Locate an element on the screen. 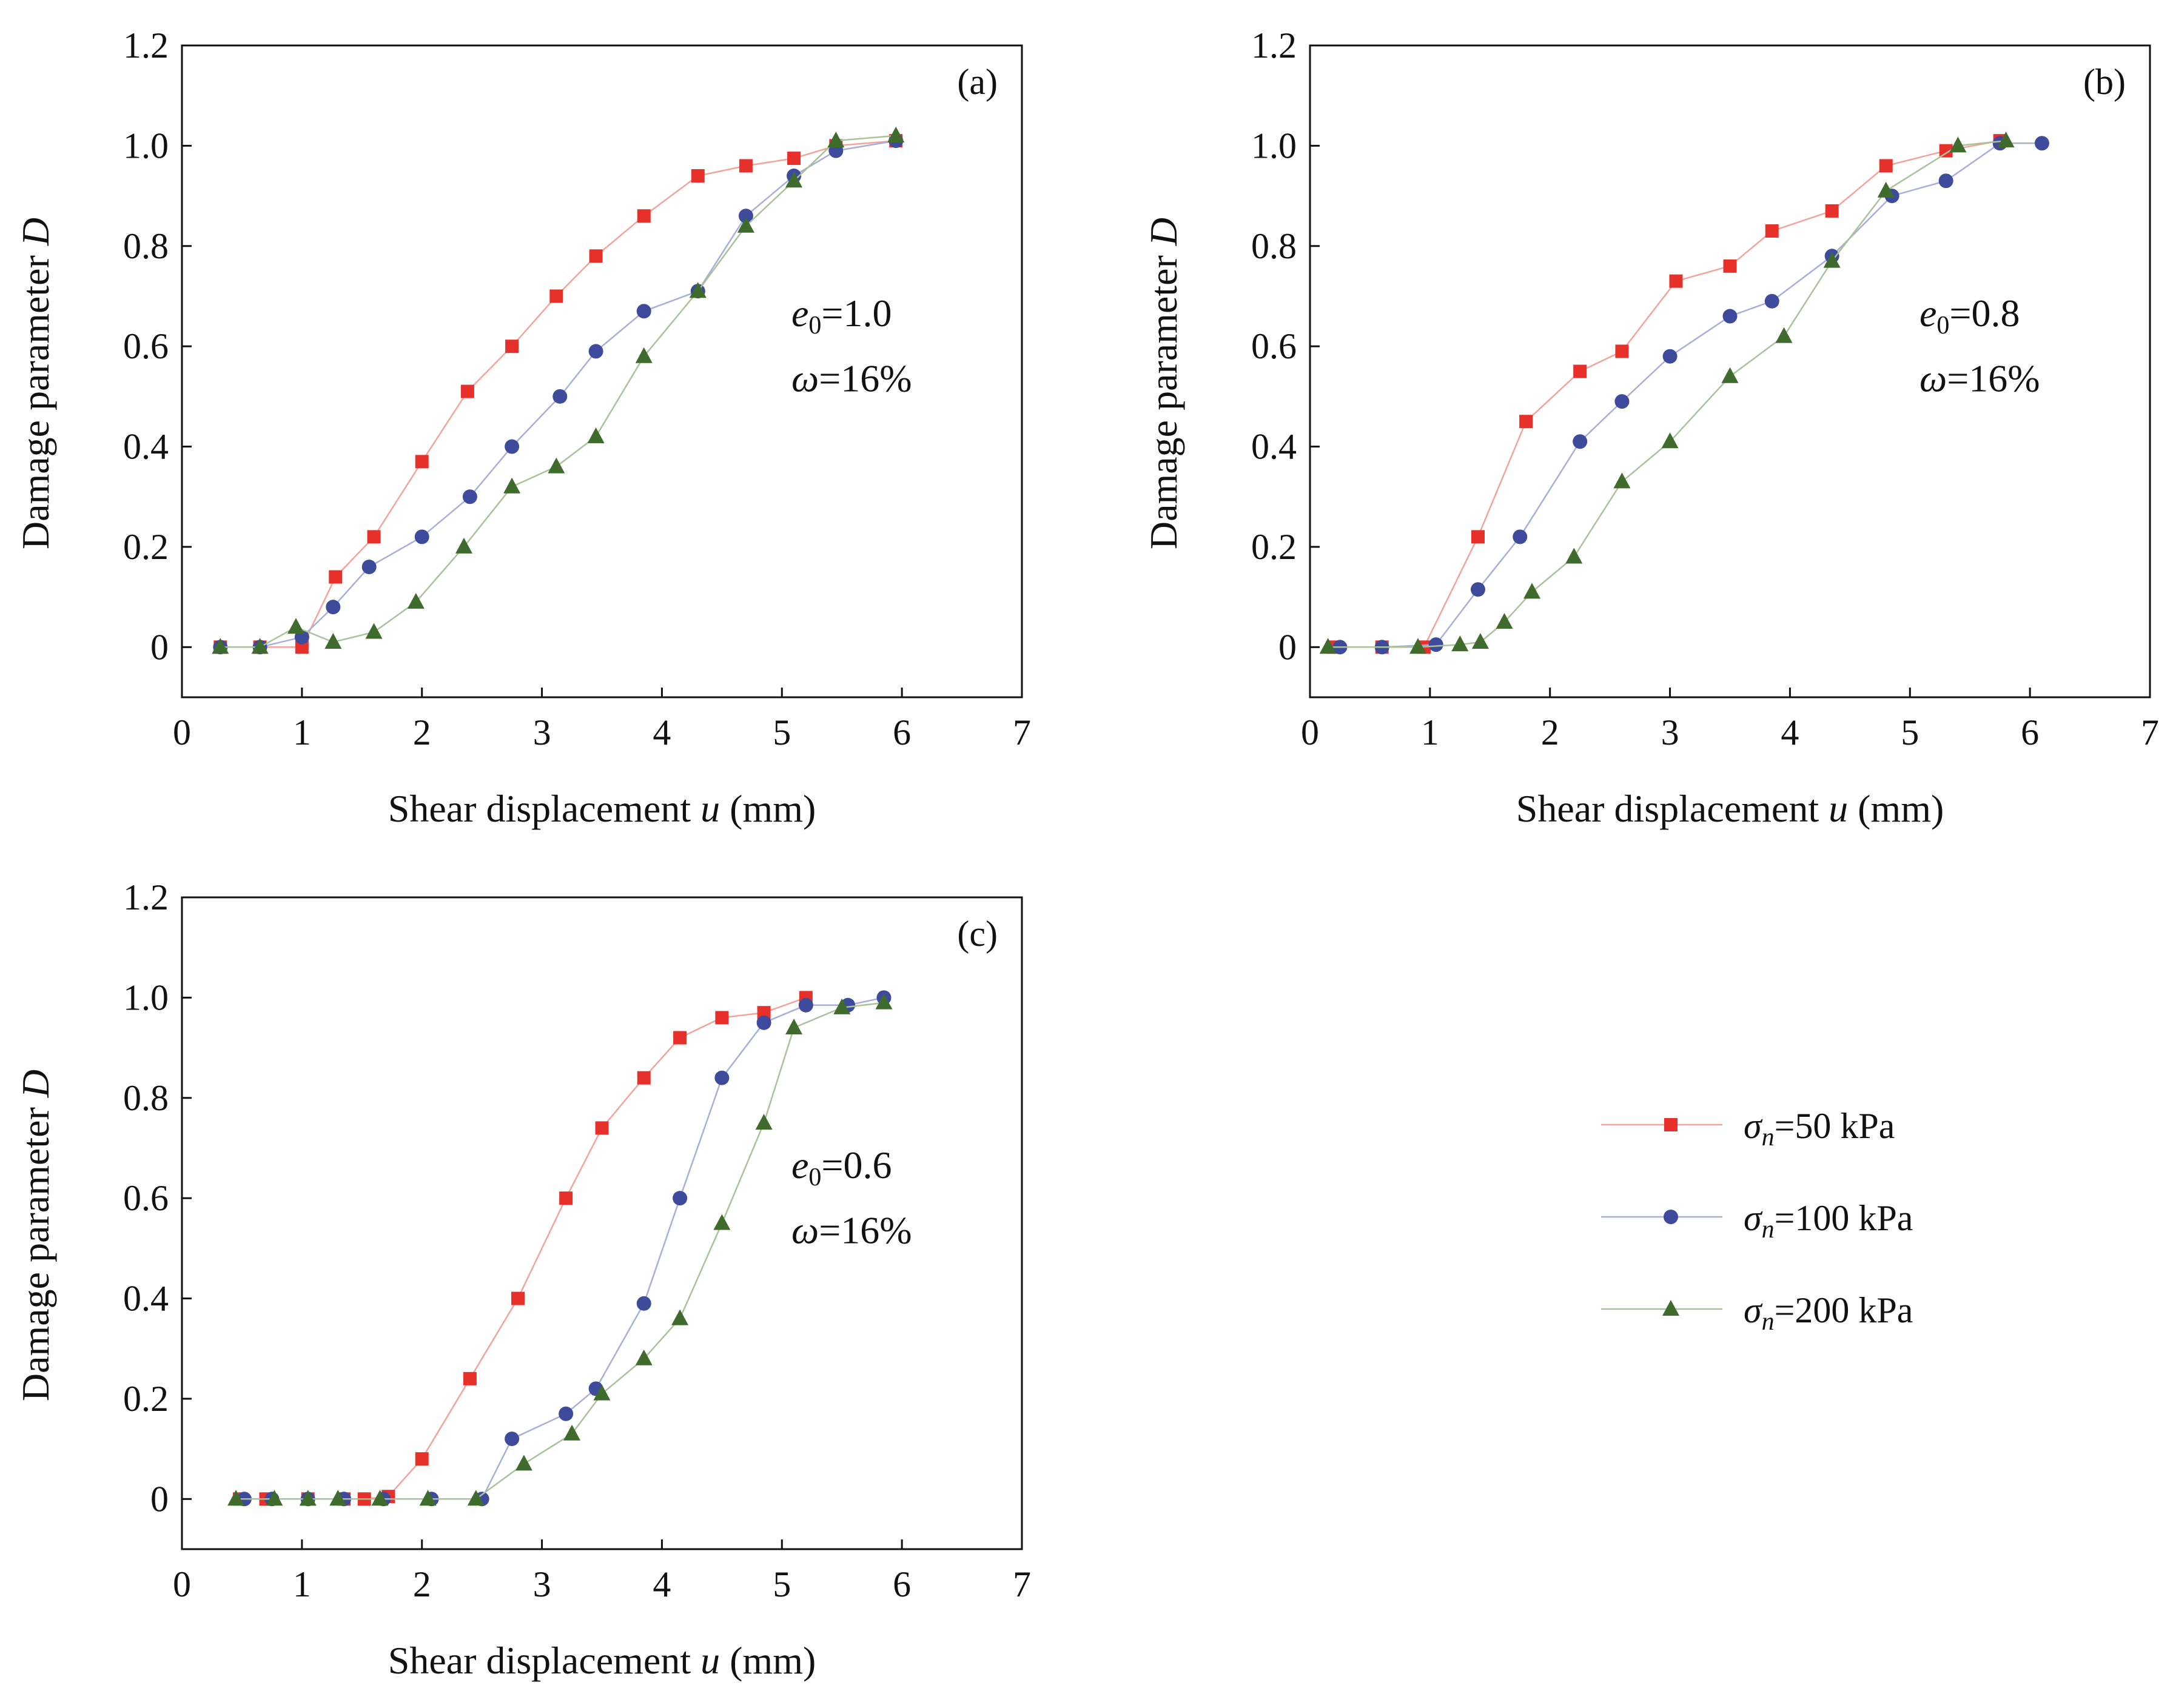  annotation-e-value: =0.8 is located at coordinates (1984, 313).